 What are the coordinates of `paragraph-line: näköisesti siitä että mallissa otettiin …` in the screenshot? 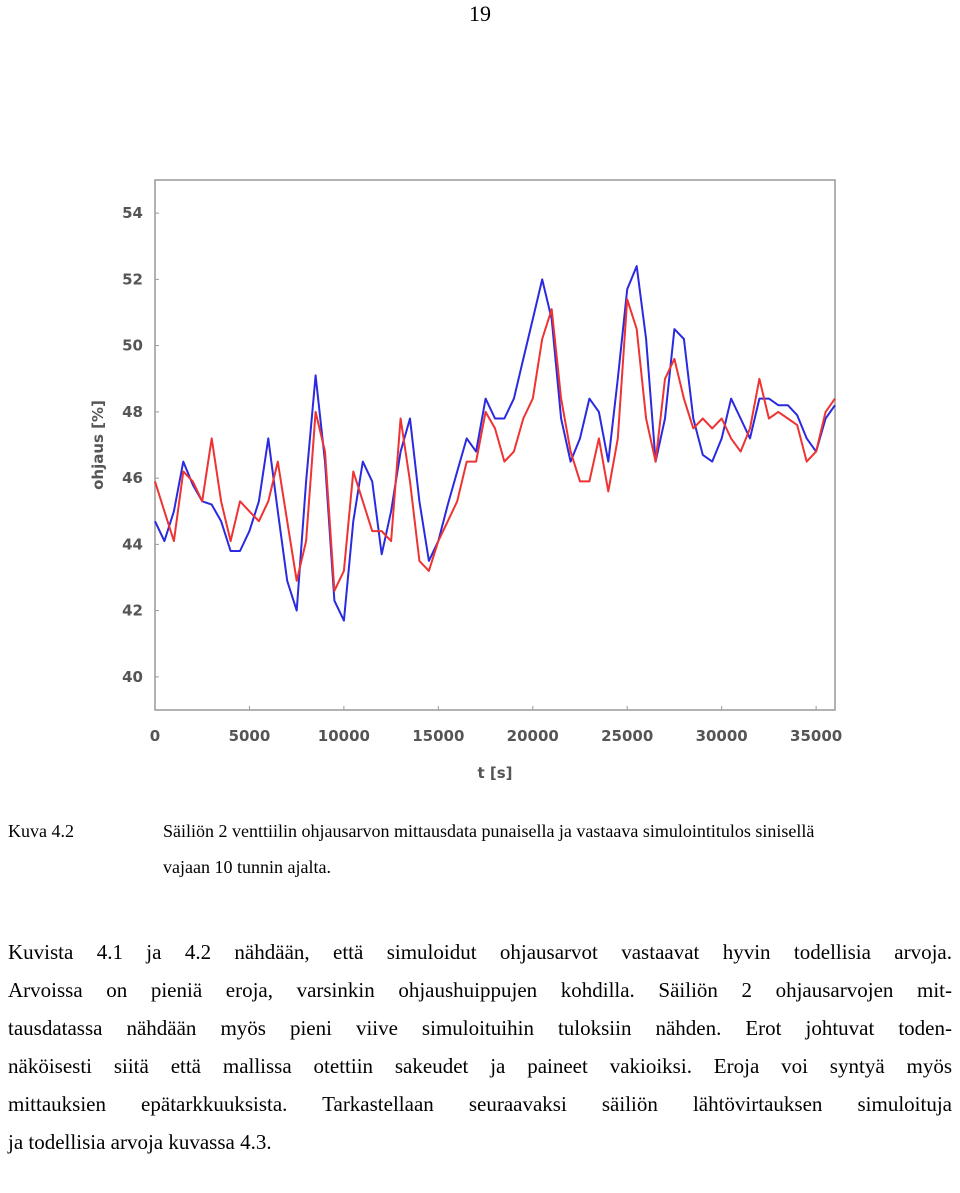 It's located at (480, 1066).